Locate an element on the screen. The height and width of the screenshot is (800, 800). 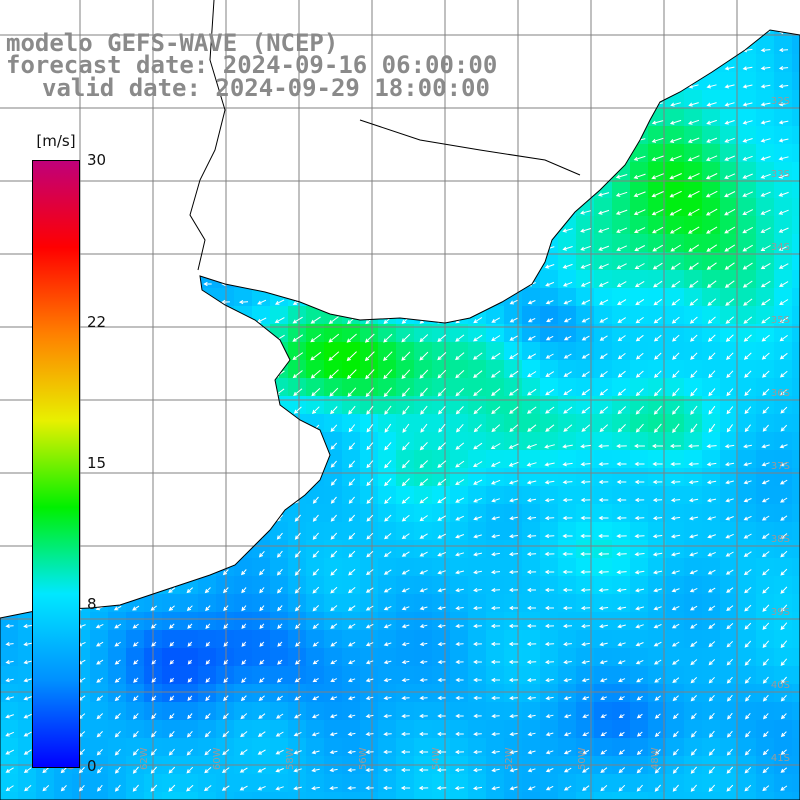
colorbar-tick-label: 30 is located at coordinates (97, 160).